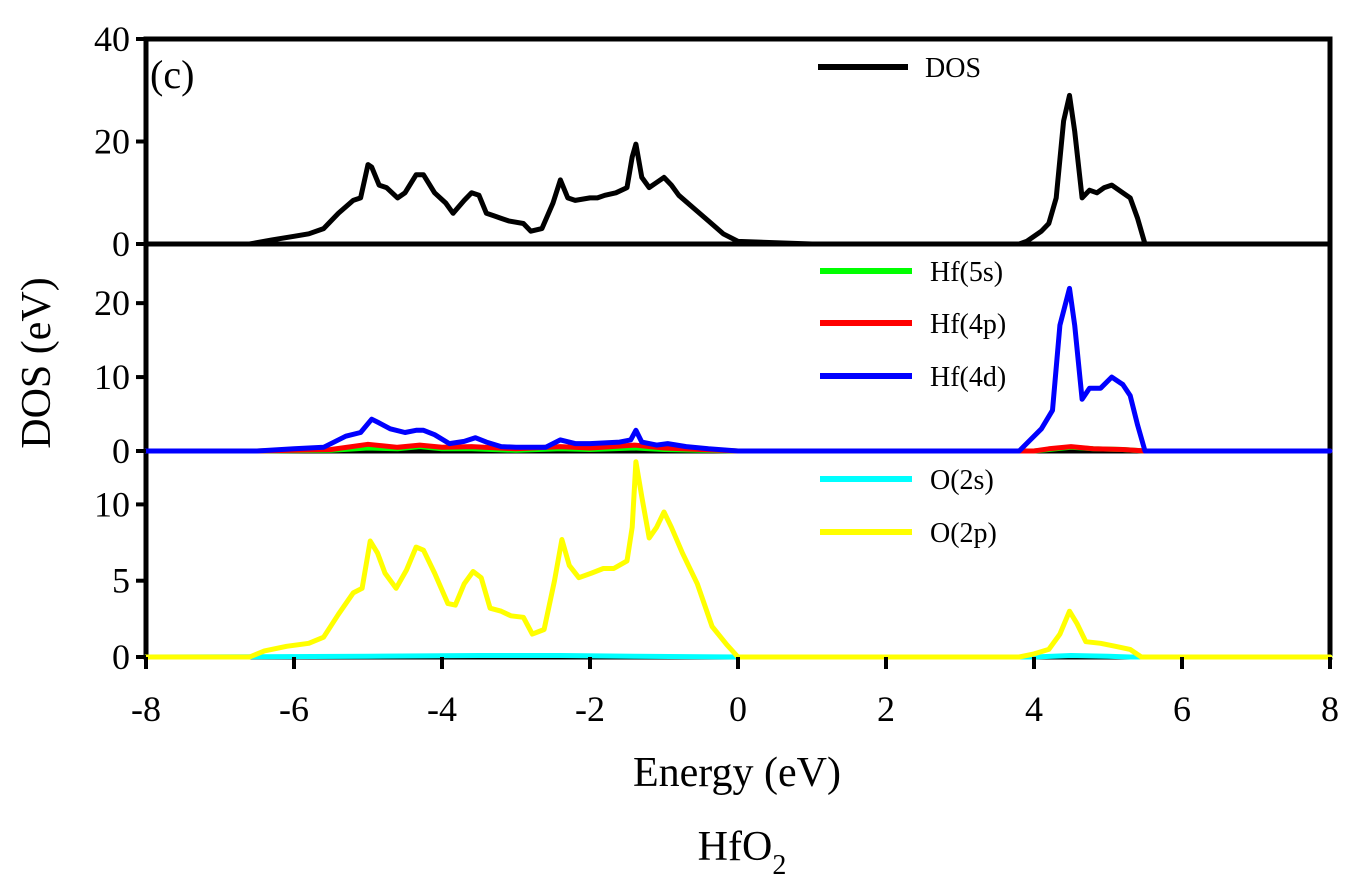 The image size is (1360, 889). Describe the element at coordinates (737, 773) in the screenshot. I see `x-axis-title: Energy (eV)` at that location.